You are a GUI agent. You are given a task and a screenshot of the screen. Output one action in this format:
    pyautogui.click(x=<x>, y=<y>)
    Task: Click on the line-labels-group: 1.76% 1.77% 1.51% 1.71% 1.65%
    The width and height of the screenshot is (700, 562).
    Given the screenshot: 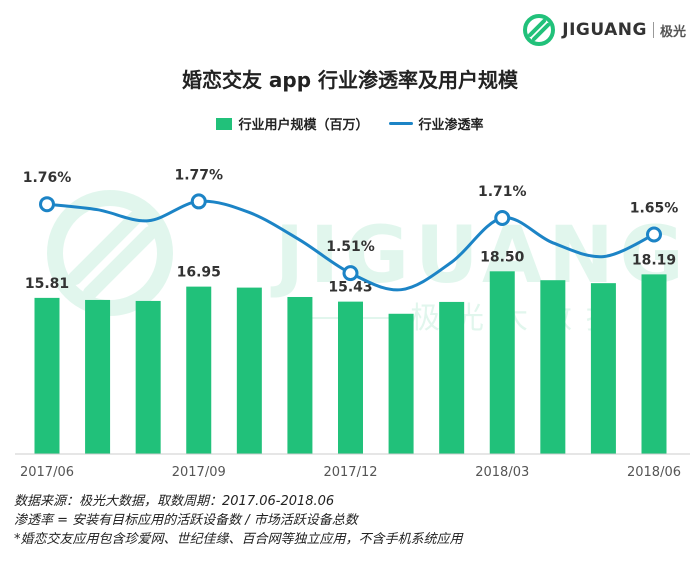 What is the action you would take?
    pyautogui.click(x=351, y=211)
    